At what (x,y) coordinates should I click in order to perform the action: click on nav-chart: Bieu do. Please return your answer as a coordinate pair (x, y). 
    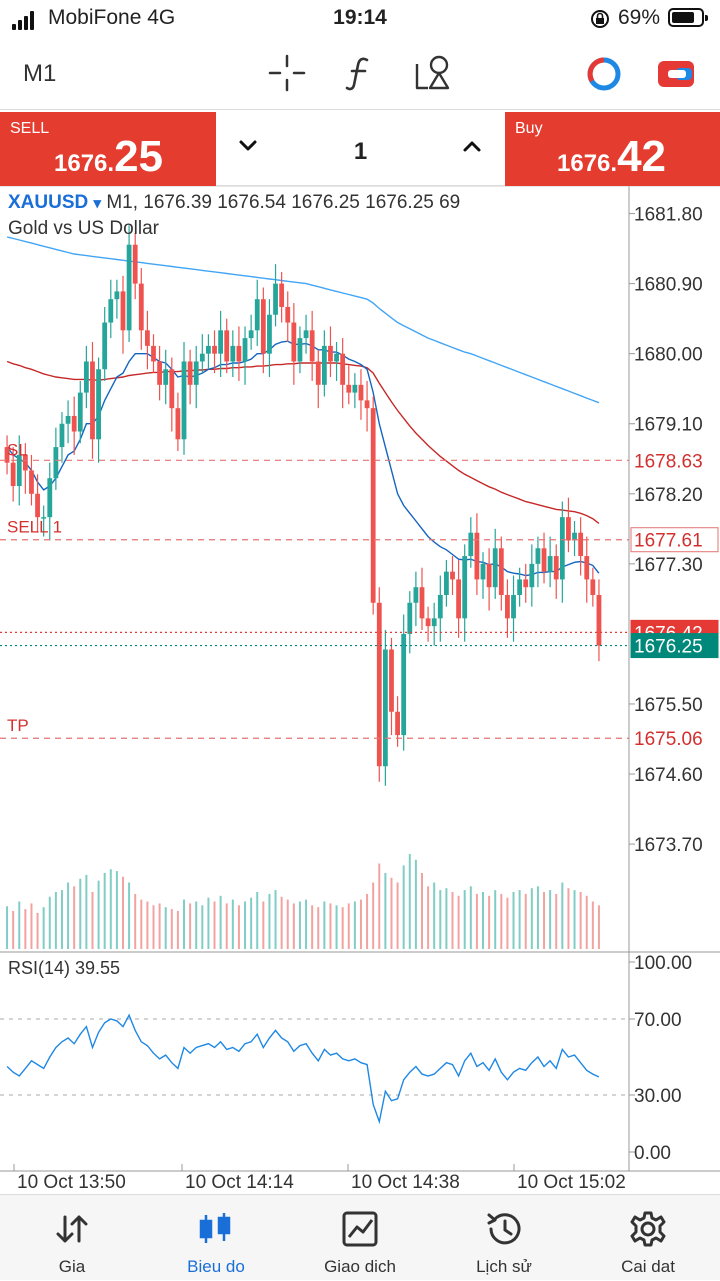
    Looking at the image, I should click on (216, 1238).